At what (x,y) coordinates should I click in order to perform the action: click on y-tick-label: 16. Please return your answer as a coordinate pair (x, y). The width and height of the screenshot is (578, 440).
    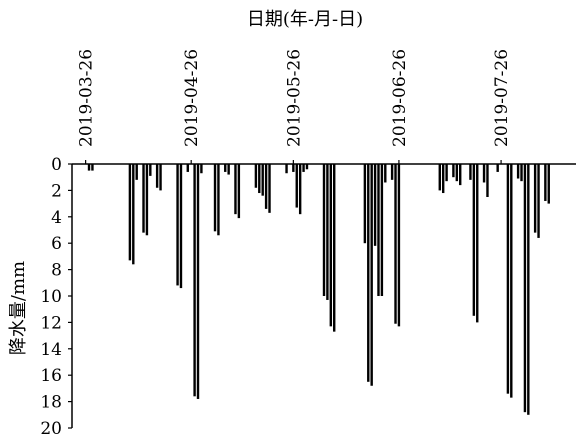
    Looking at the image, I should click on (51, 376).